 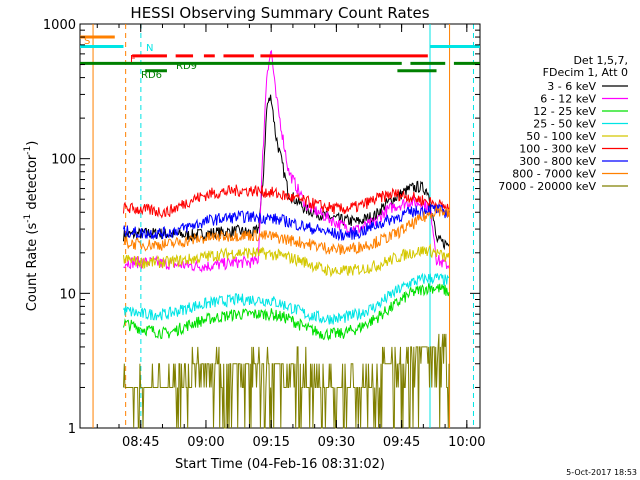 What do you see at coordinates (401, 442) in the screenshot?
I see `x-tick-label-4: 09:45` at bounding box center [401, 442].